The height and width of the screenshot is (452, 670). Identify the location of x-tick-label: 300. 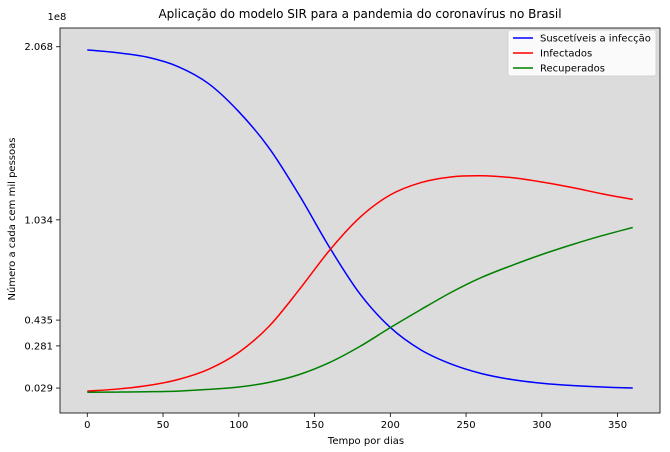
(541, 425).